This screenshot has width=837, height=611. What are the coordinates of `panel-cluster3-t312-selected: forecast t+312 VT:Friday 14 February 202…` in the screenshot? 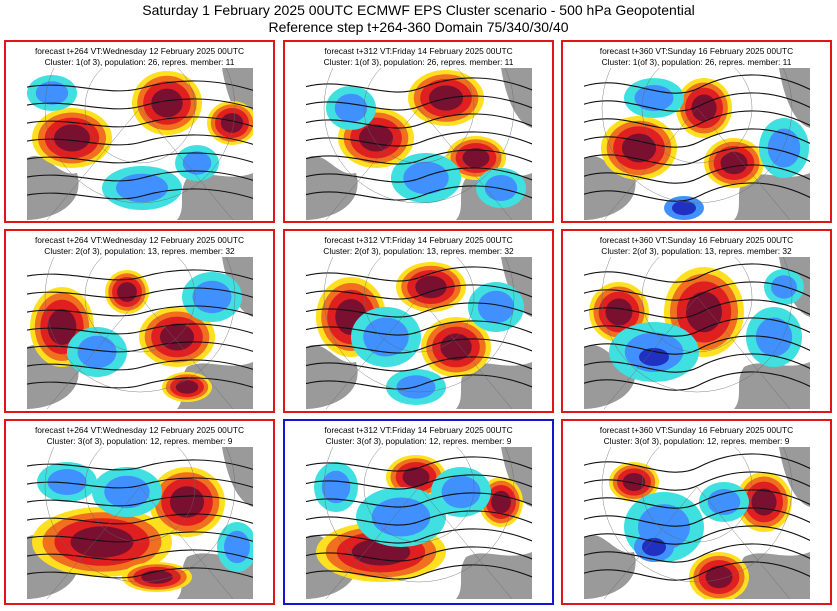 It's located at (418, 512).